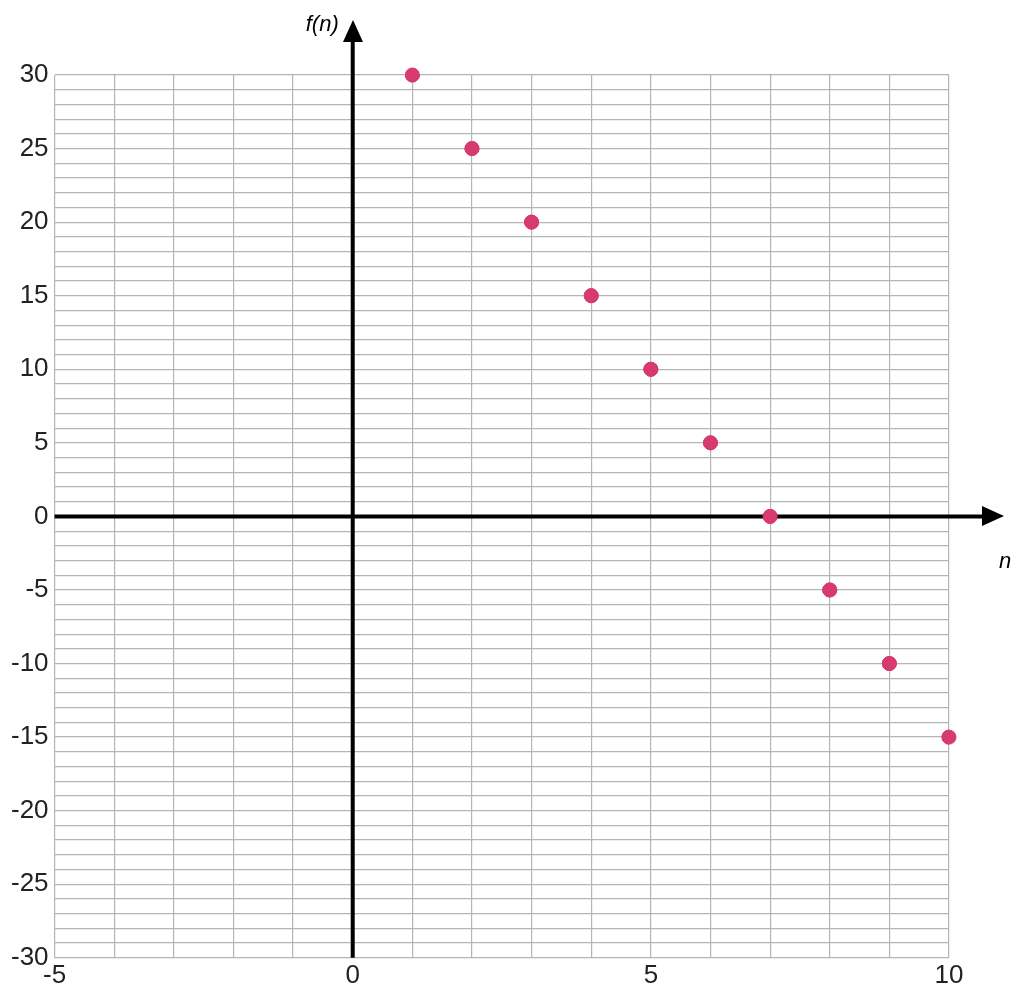 The width and height of the screenshot is (1024, 993). I want to click on y-tick-label: 25, so click(34, 146).